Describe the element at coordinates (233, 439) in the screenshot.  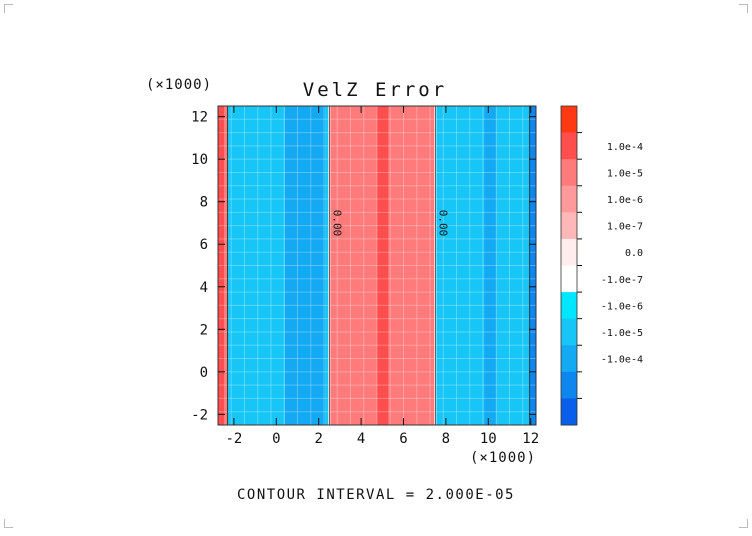
I see `x-tick-label: -2` at that location.